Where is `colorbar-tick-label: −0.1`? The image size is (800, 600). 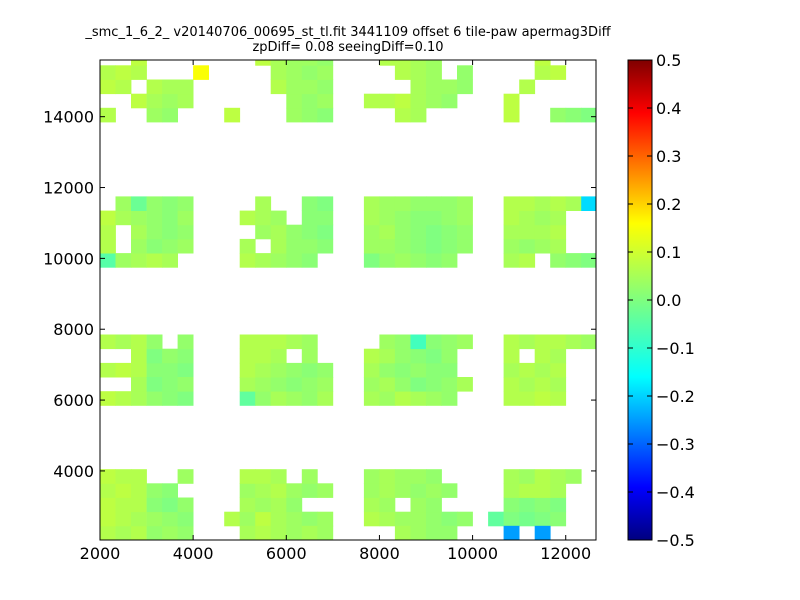 colorbar-tick-label: −0.1 is located at coordinates (675, 348).